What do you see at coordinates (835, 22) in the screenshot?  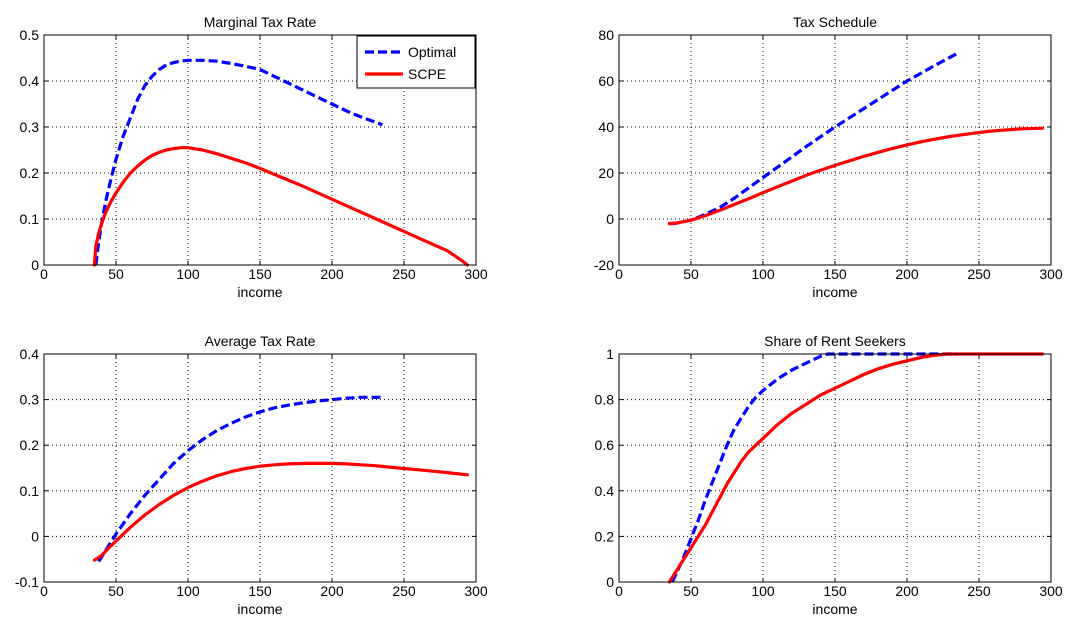 I see `chart-title: Tax Schedule` at bounding box center [835, 22].